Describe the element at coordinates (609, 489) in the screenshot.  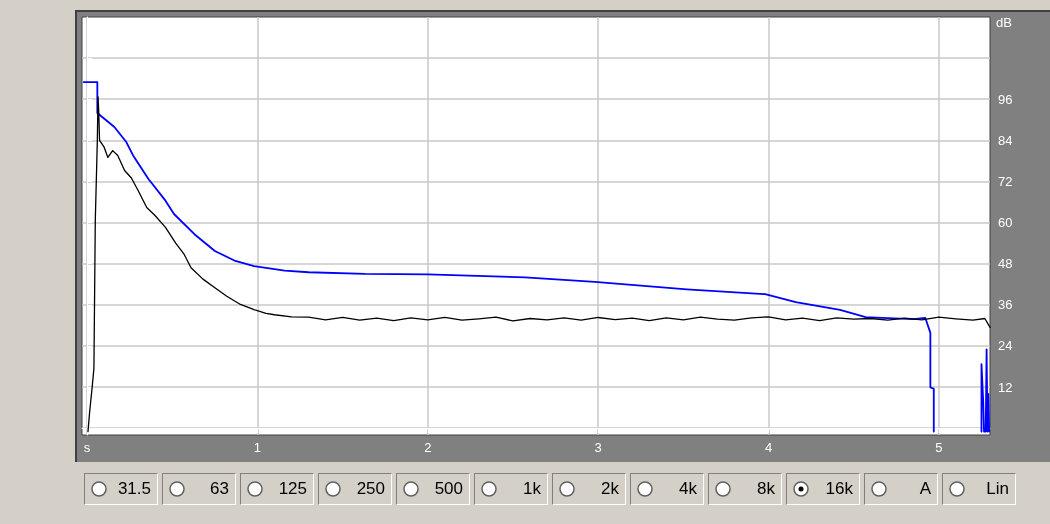
I see `text: 2k` at that location.